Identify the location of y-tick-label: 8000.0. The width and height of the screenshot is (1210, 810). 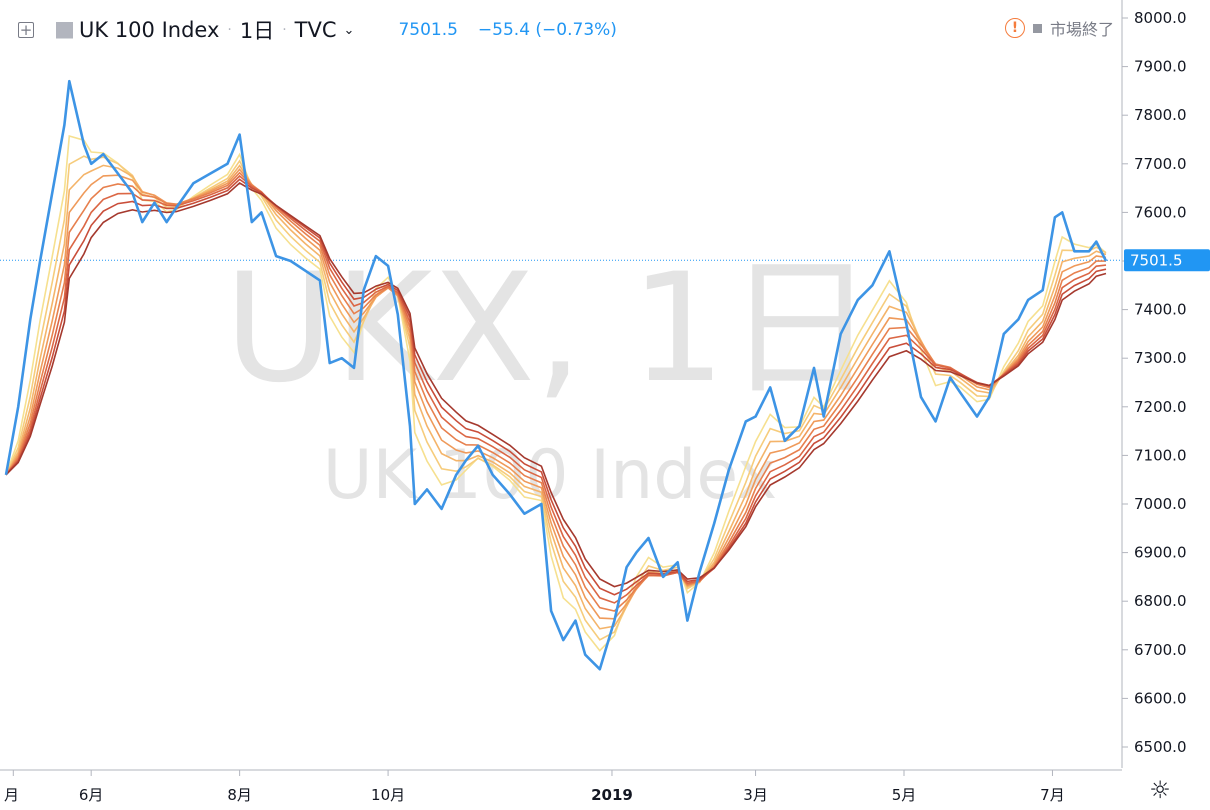
(1160, 18).